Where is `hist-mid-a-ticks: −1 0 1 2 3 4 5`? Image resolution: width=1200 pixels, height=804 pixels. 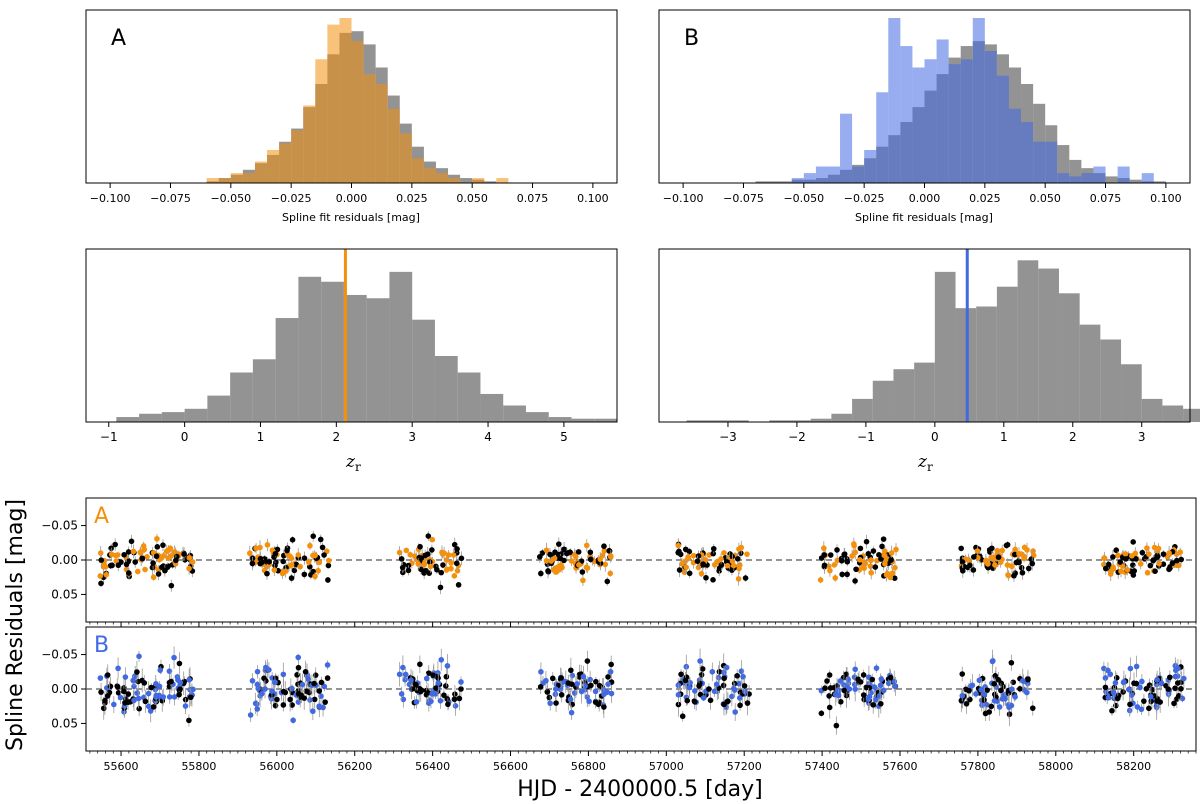
hist-mid-a-ticks: −1 0 1 2 3 4 5 is located at coordinates (334, 433).